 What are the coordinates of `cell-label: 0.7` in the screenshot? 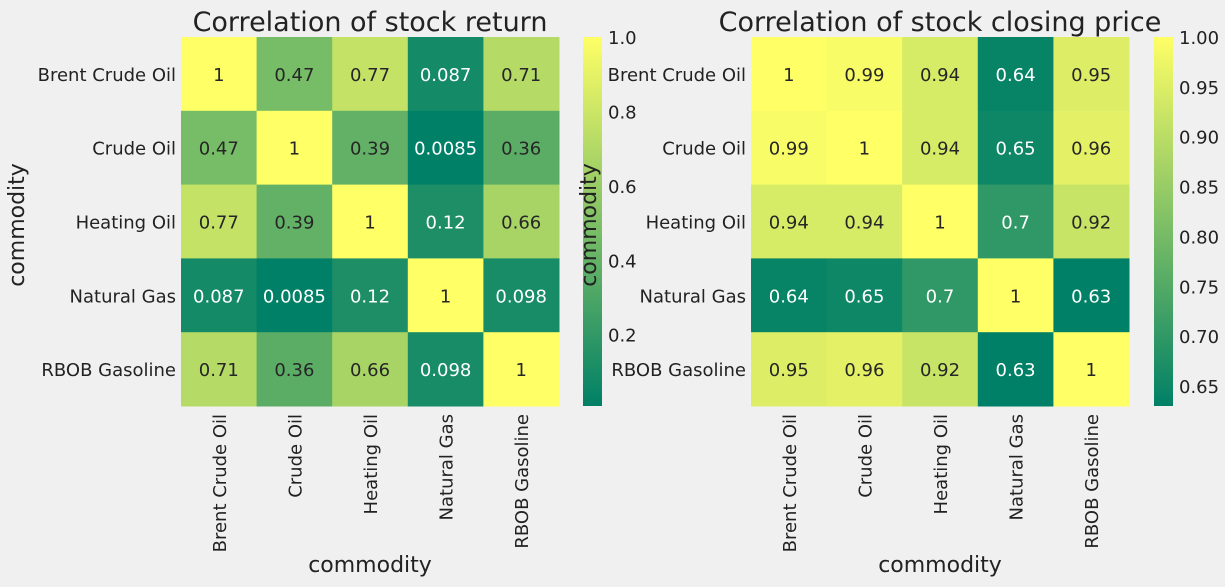 It's located at (940, 296).